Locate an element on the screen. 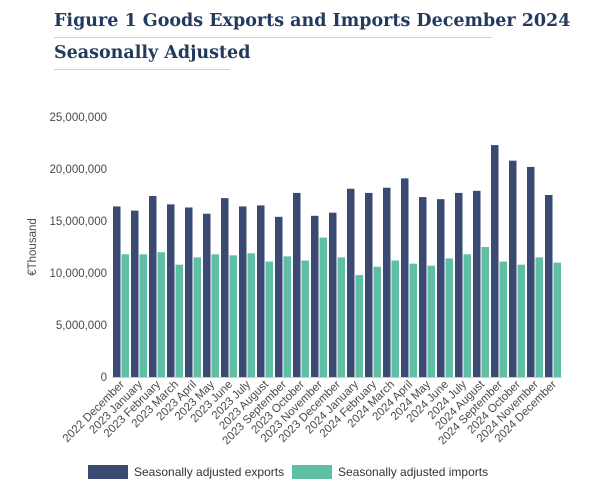 The height and width of the screenshot is (501, 614). legend-label-imports: Seasonally adjusted imports is located at coordinates (413, 472).